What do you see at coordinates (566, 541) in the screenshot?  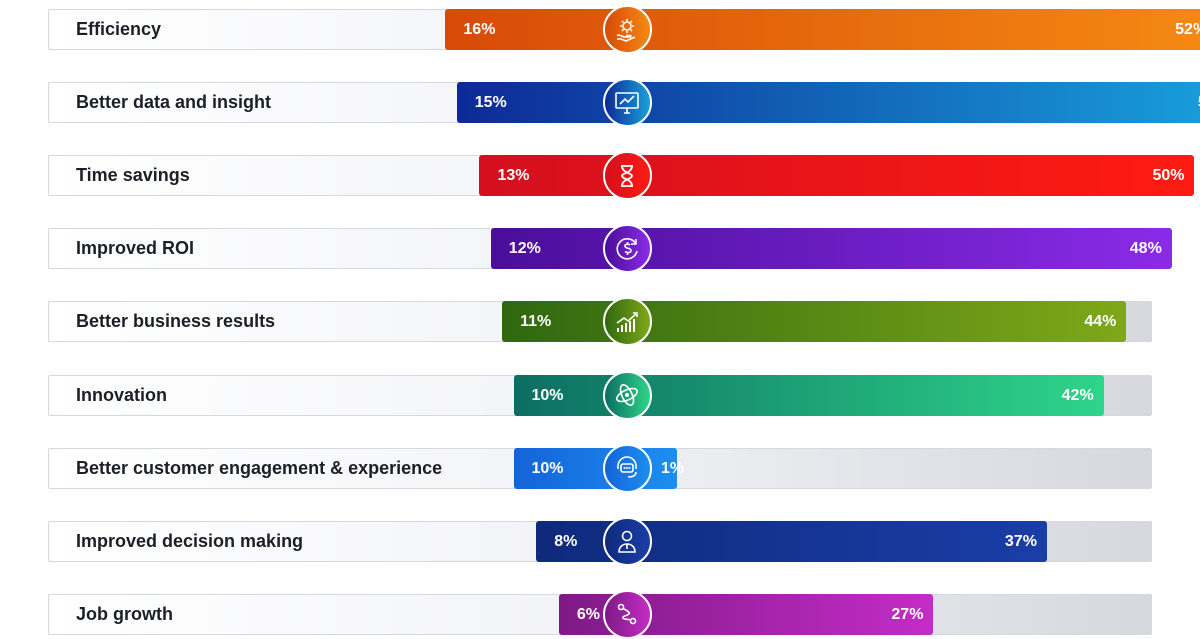 I see `low-value-label: 8%` at bounding box center [566, 541].